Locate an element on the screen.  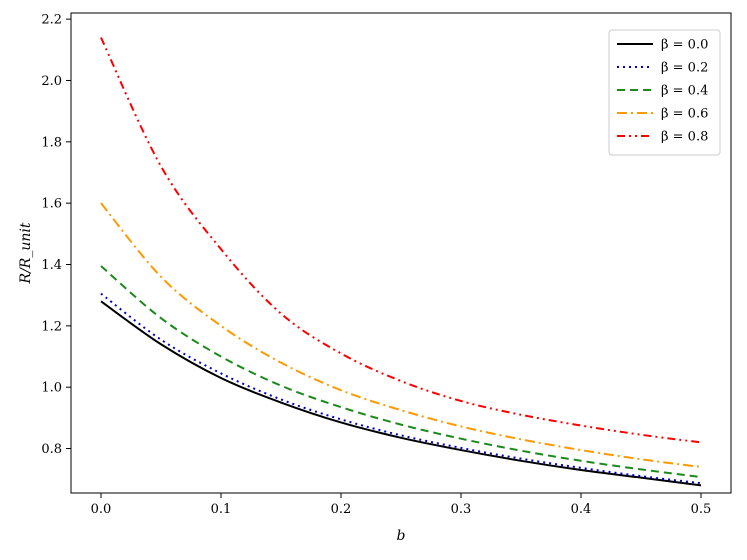
y-axis-ticks: 0.8 1.0 1.2 1.4 1.6 1.8 2.0 2.2 is located at coordinates (56, 235).